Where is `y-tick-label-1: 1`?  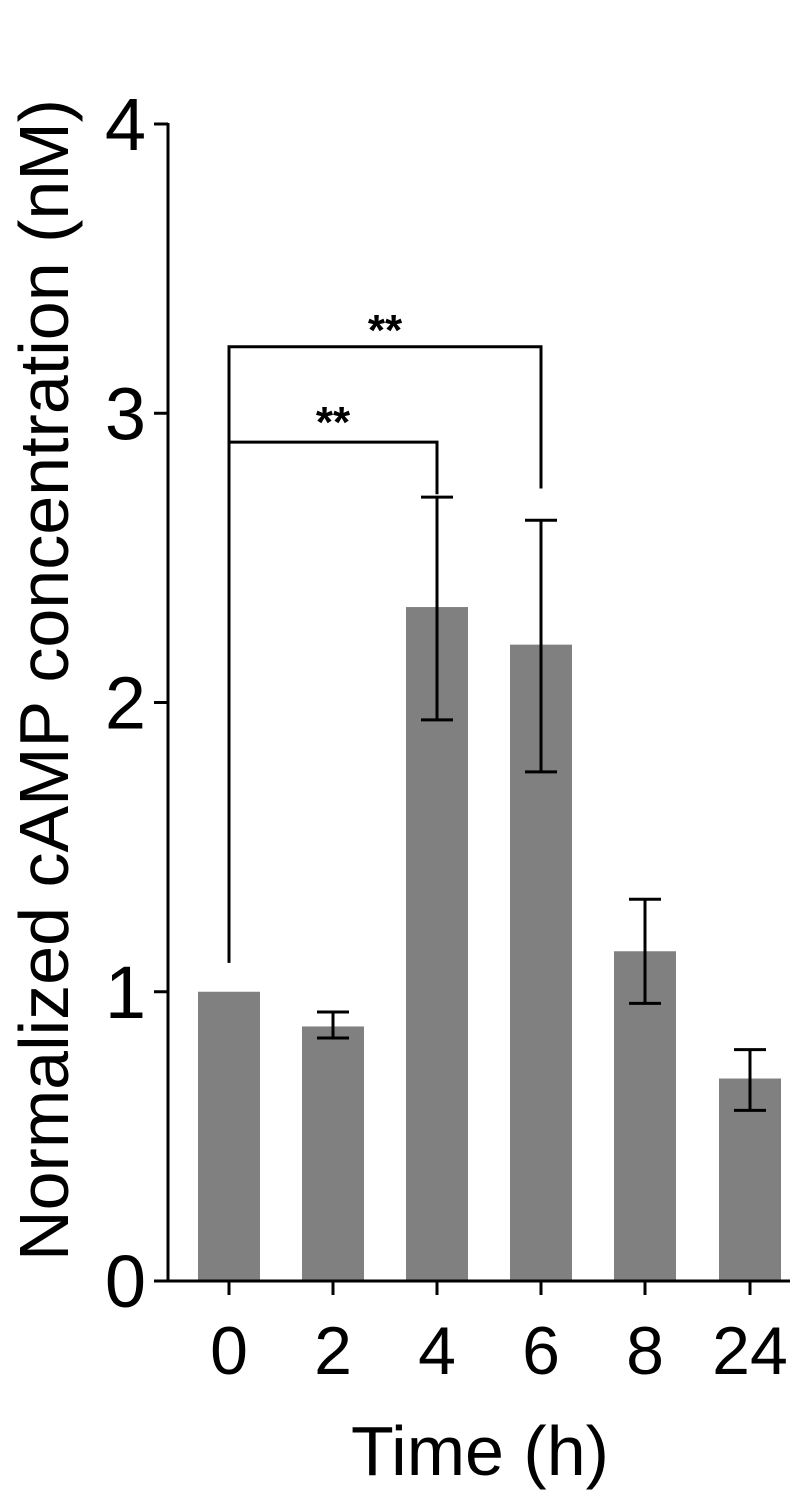
y-tick-label-1: 1 is located at coordinates (125, 992).